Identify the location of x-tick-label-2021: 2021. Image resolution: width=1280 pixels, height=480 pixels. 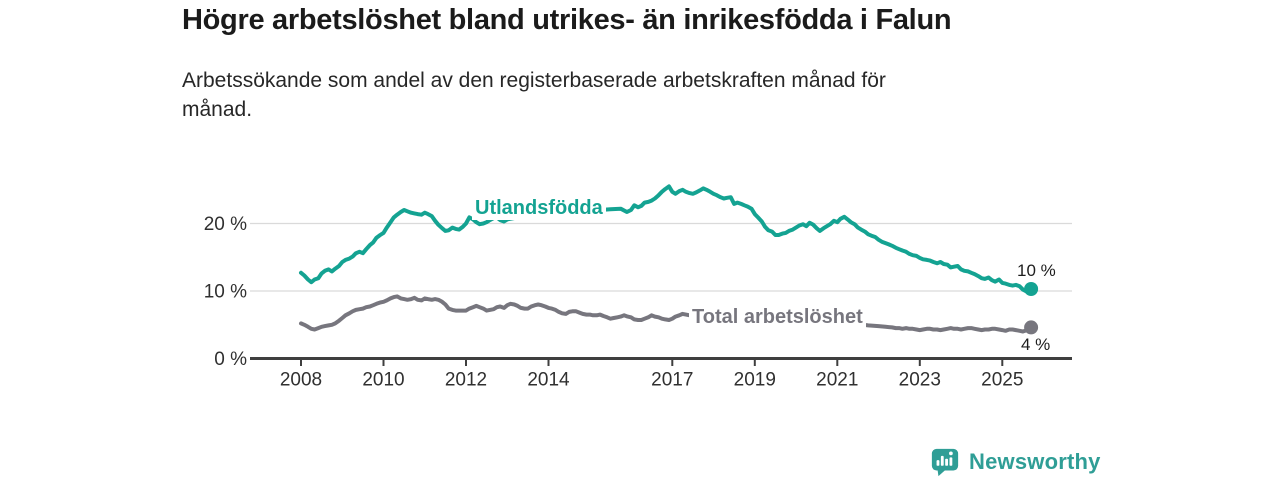
(837, 380).